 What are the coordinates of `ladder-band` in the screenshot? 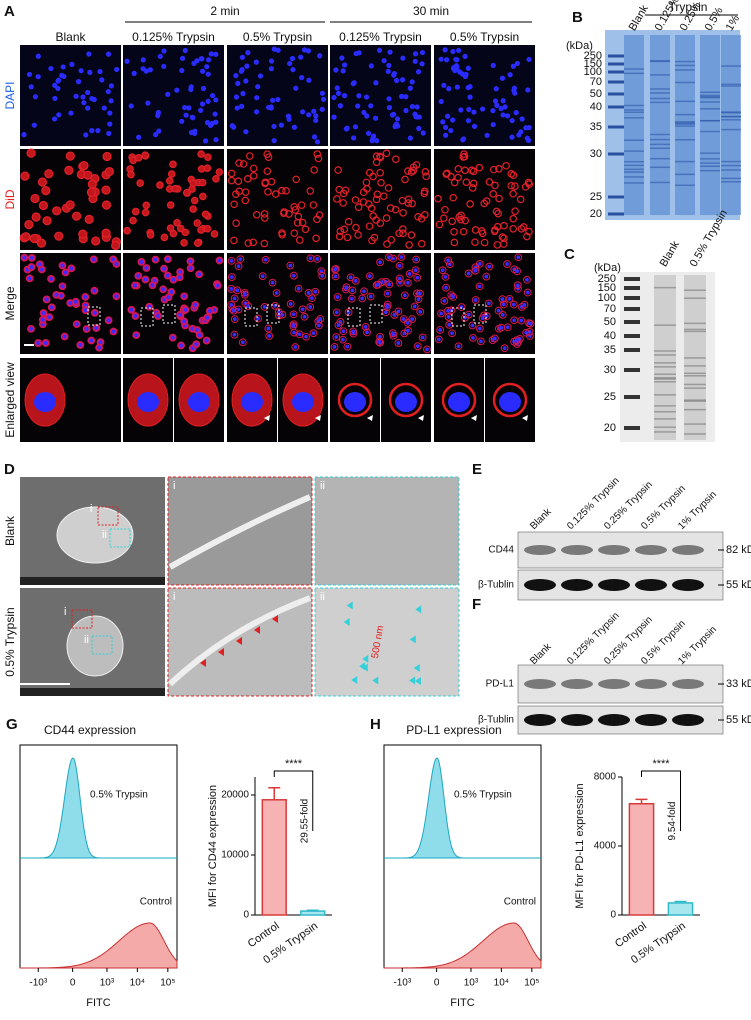 It's located at (632, 279).